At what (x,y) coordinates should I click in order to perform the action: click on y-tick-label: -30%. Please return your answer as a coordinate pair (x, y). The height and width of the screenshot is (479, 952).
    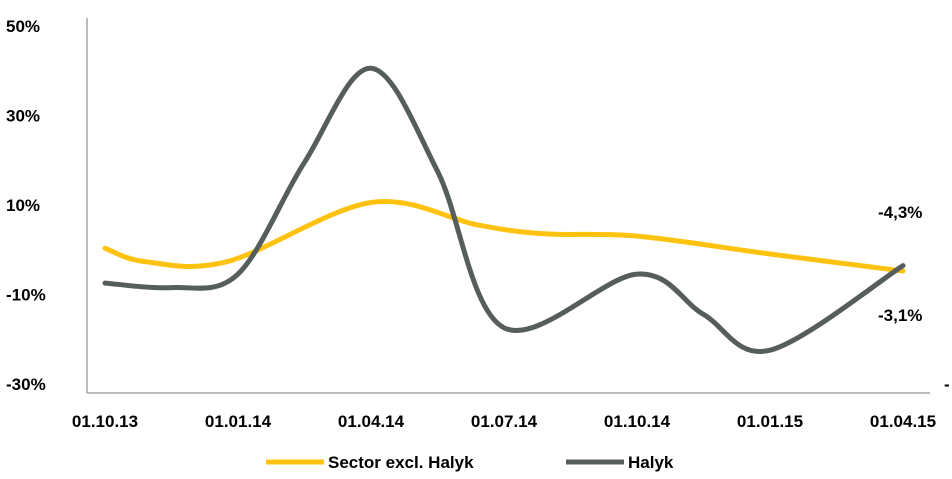
    Looking at the image, I should click on (26, 384).